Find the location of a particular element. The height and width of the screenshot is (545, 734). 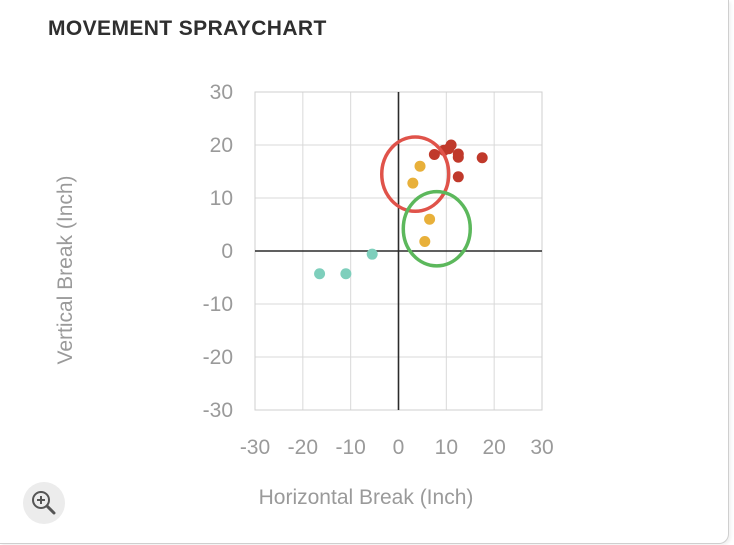

y-tick-label: 0 is located at coordinates (227, 251).